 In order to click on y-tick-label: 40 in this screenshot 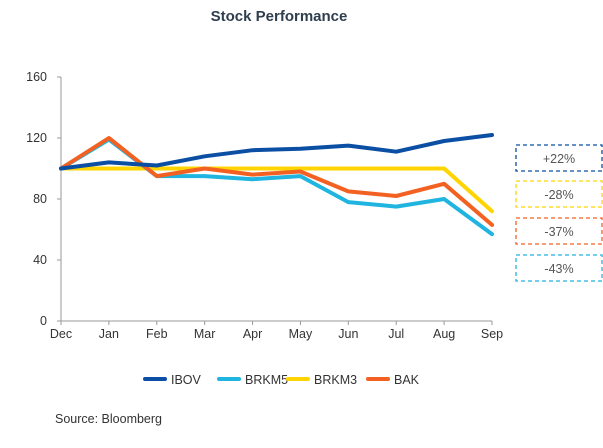, I will do `click(40, 260)`.